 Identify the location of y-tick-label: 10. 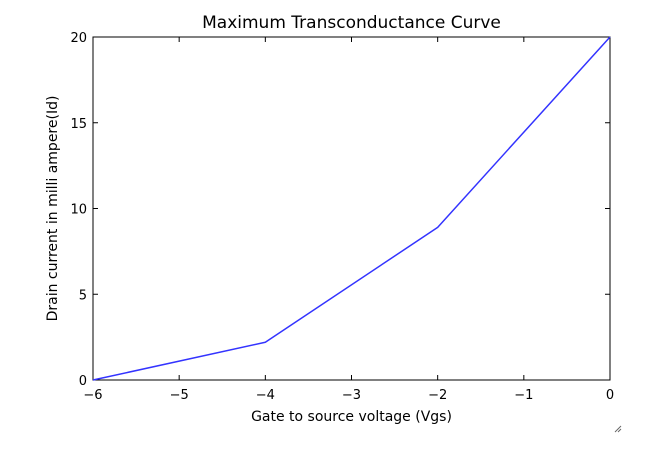
(78, 210).